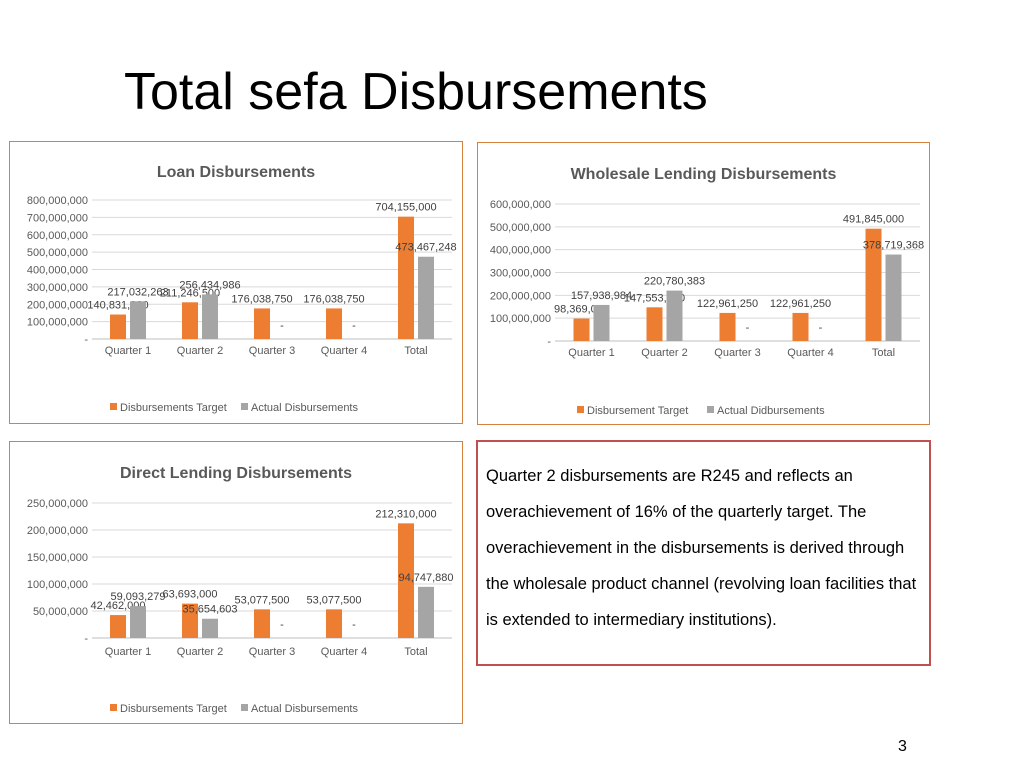  What do you see at coordinates (674, 282) in the screenshot?
I see `data-label: 220,780,383` at bounding box center [674, 282].